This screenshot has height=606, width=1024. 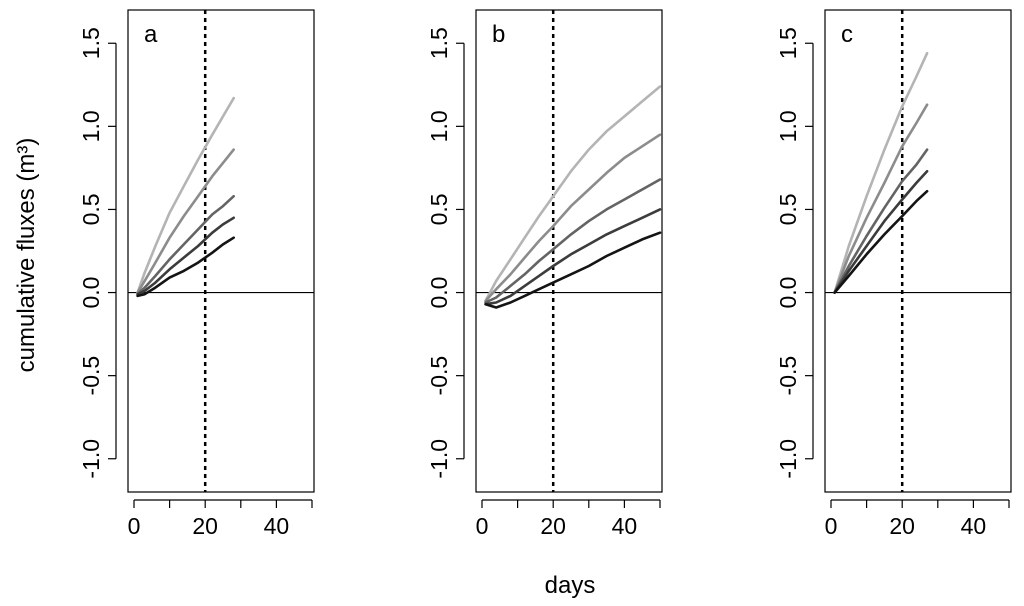 What do you see at coordinates (26, 255) in the screenshot?
I see `y-axis-title: cumulative fluxes (m³)` at bounding box center [26, 255].